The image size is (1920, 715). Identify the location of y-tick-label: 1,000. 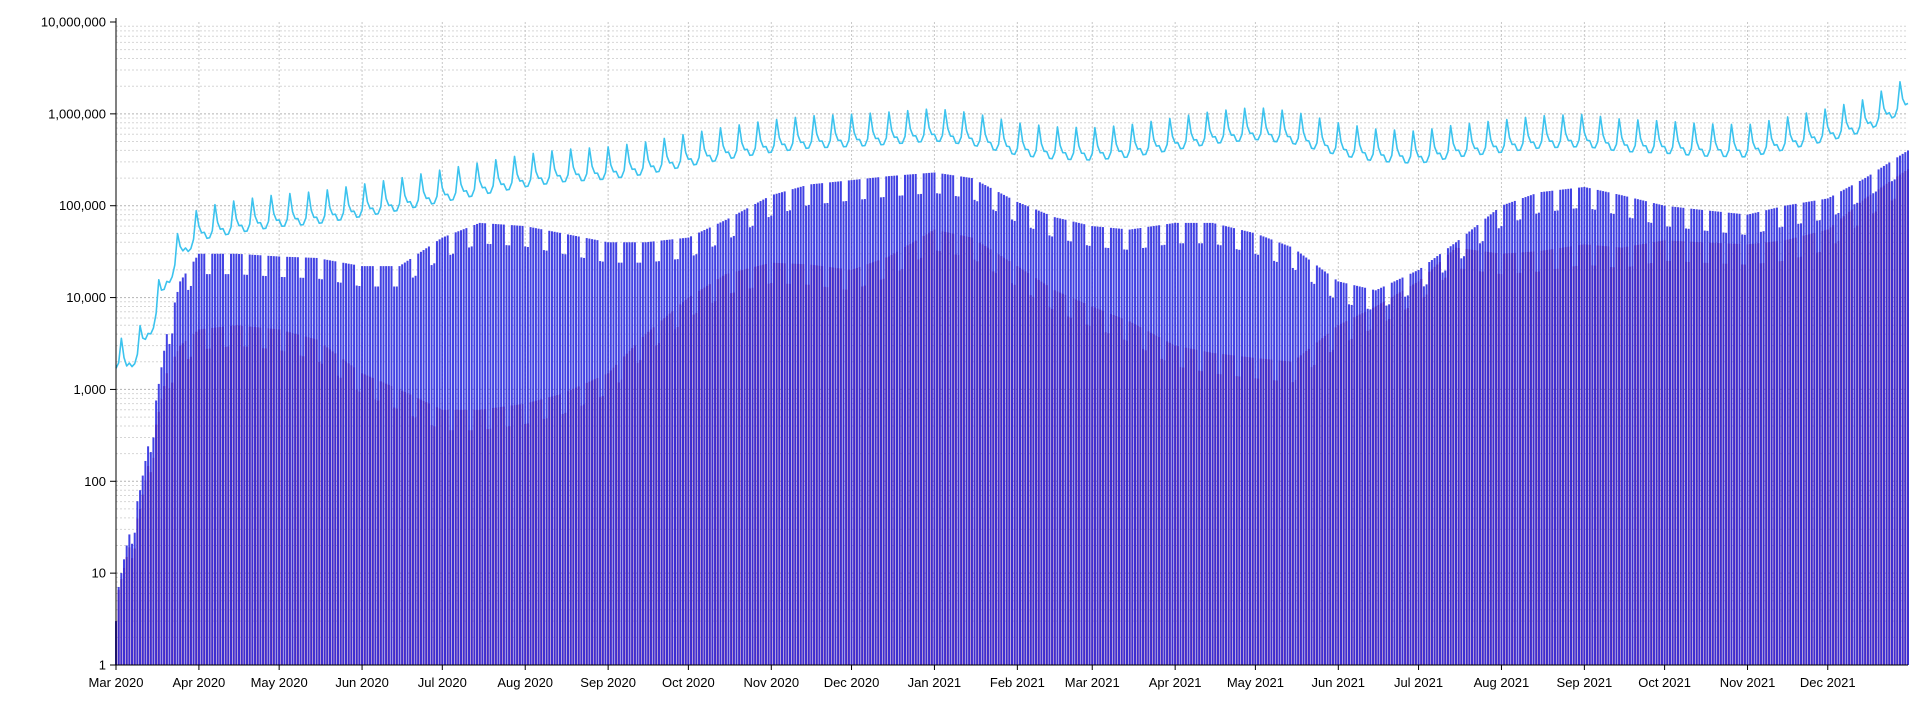
(89, 389).